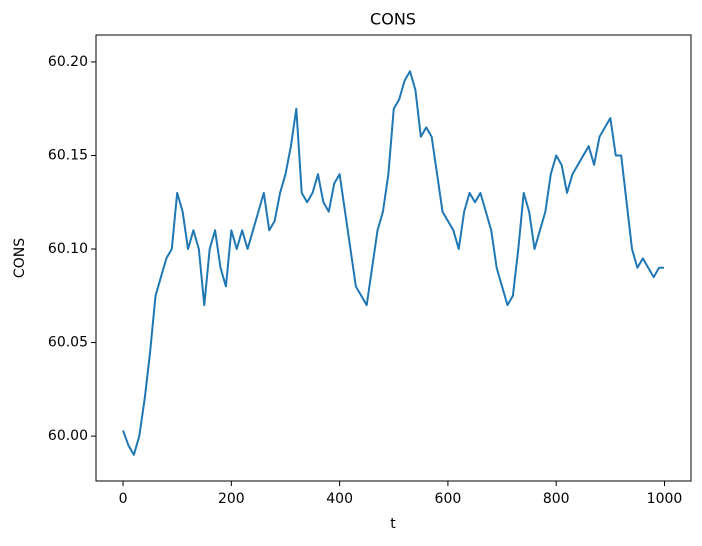 The height and width of the screenshot is (546, 702). I want to click on x-tick-label: 800, so click(556, 499).